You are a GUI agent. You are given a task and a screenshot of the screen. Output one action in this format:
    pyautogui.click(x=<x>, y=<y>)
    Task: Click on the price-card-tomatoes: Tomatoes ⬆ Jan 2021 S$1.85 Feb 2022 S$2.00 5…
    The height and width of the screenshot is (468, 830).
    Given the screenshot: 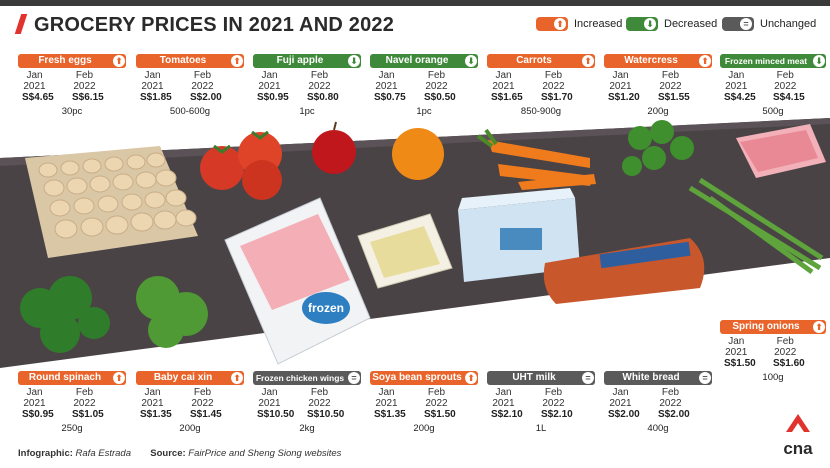 What is the action you would take?
    pyautogui.click(x=190, y=85)
    